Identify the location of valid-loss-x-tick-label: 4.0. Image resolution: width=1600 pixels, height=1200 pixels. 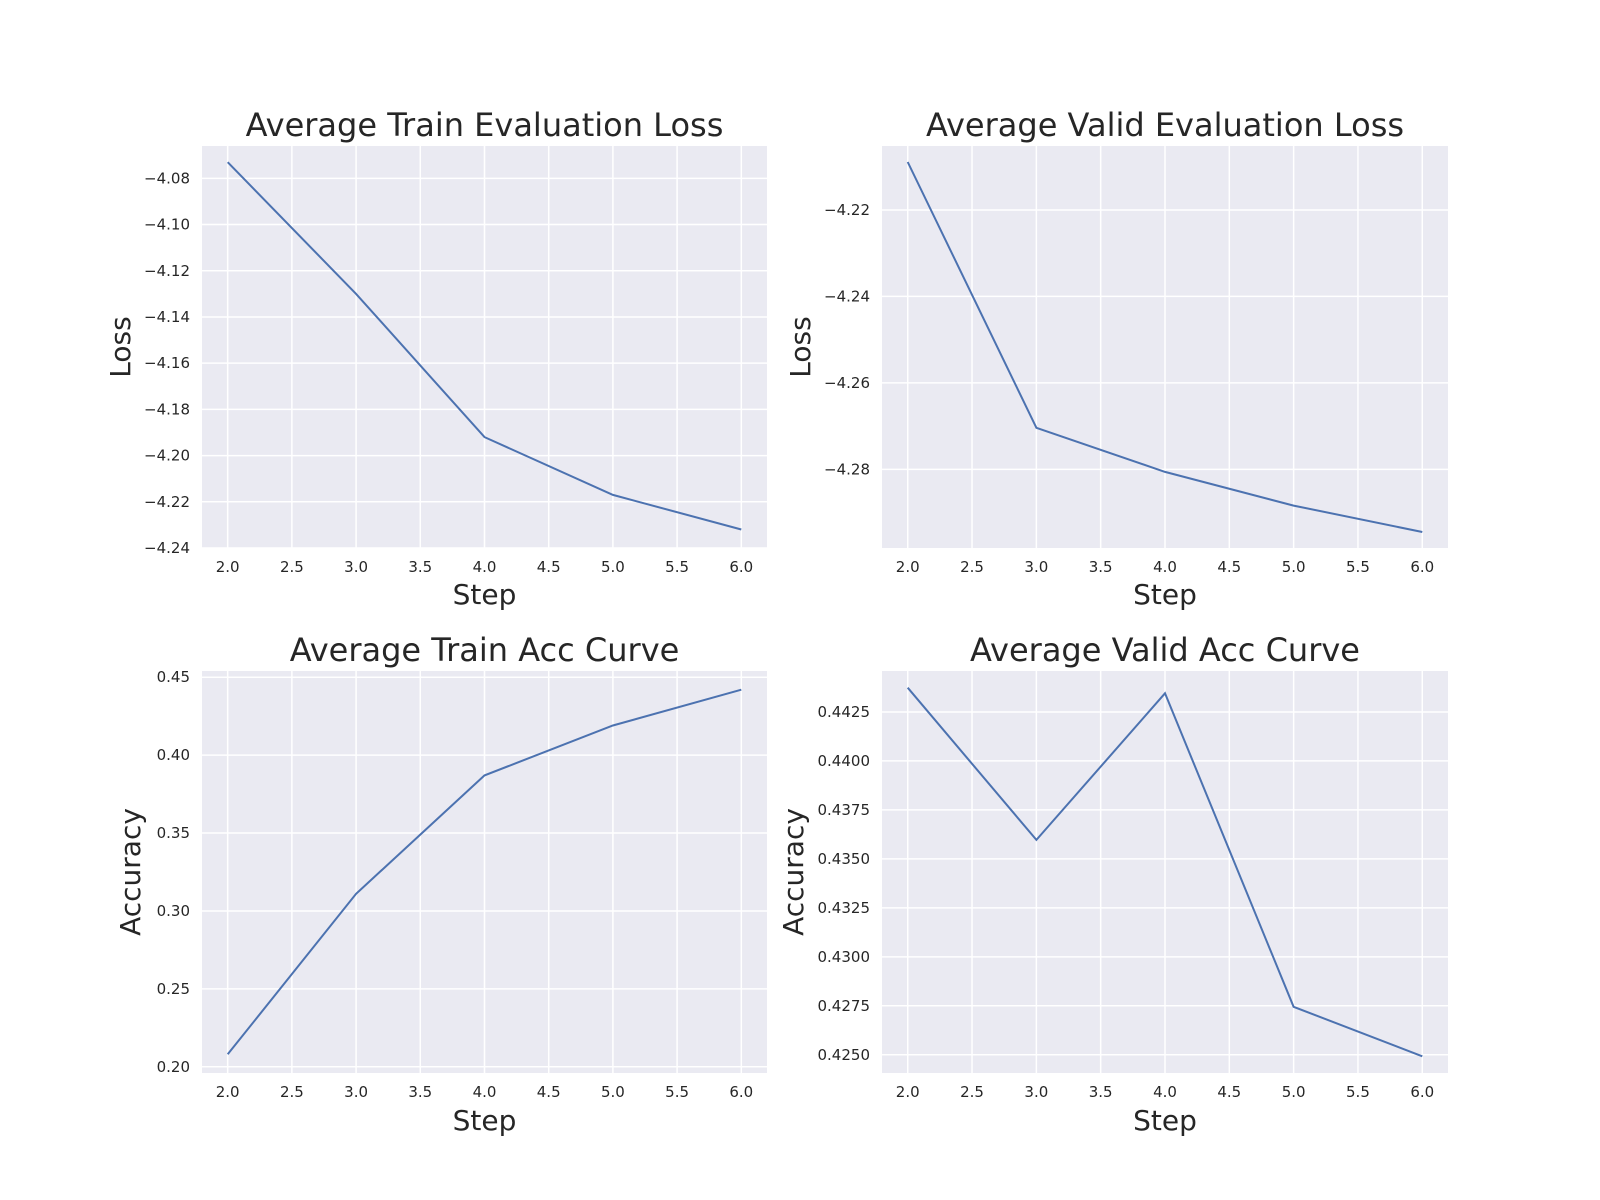
(1165, 567).